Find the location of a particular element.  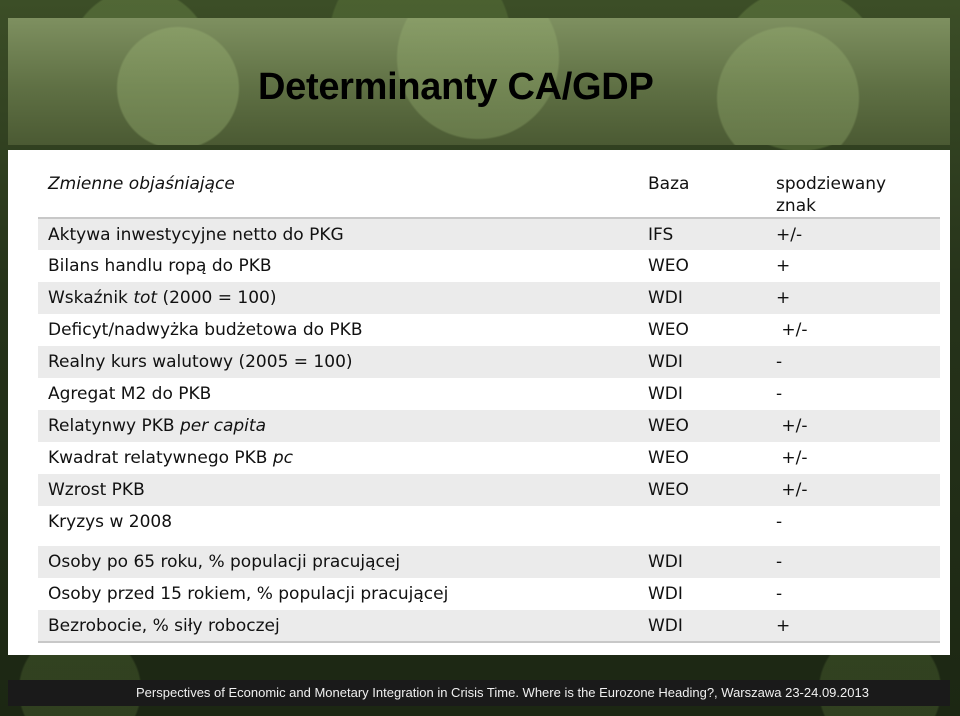

table-row: Kwadrat relatywnego PKB pc WEO +/- is located at coordinates (489, 458).